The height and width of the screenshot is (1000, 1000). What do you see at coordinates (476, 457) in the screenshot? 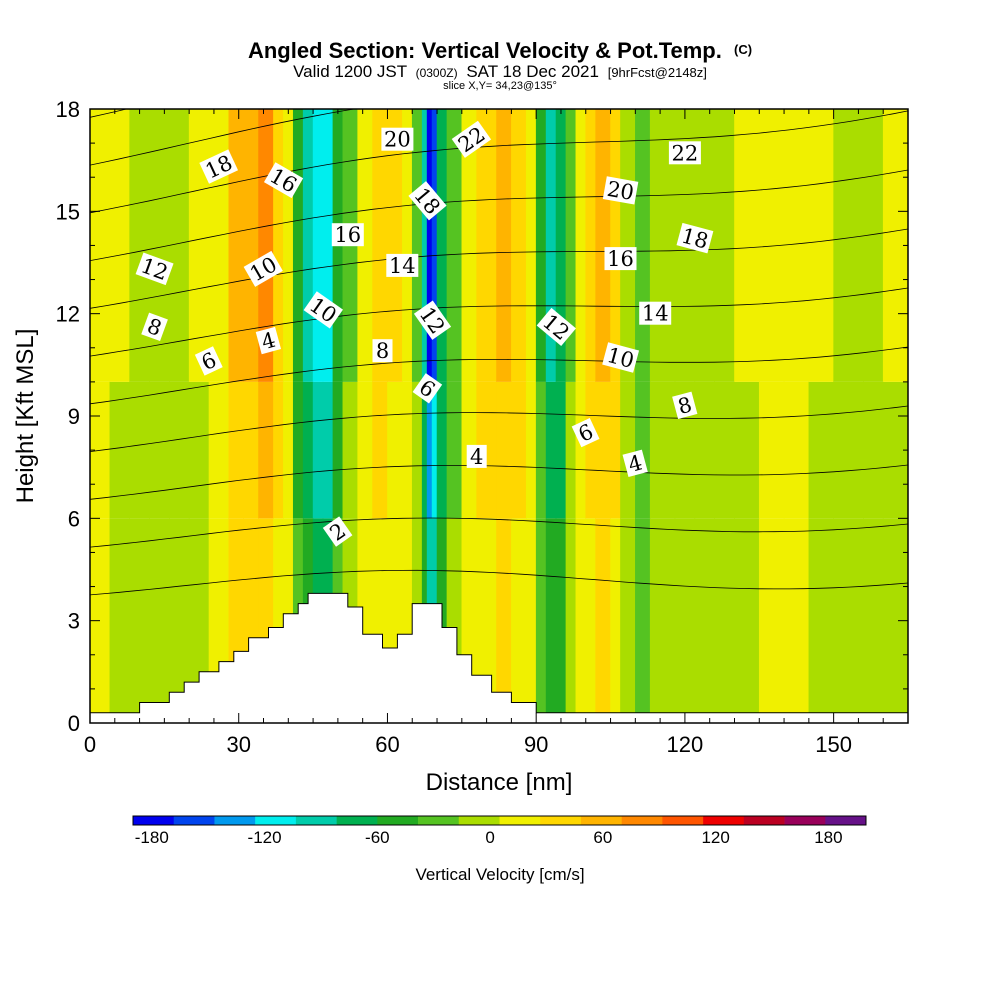
I see `contour-label-text: 4` at bounding box center [476, 457].